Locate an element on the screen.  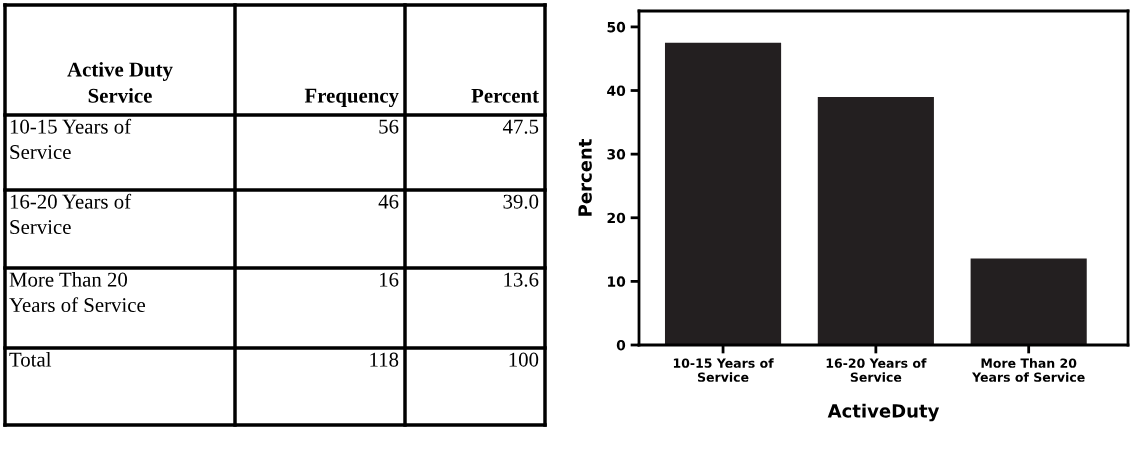
data-label: 16 is located at coordinates (389, 279).